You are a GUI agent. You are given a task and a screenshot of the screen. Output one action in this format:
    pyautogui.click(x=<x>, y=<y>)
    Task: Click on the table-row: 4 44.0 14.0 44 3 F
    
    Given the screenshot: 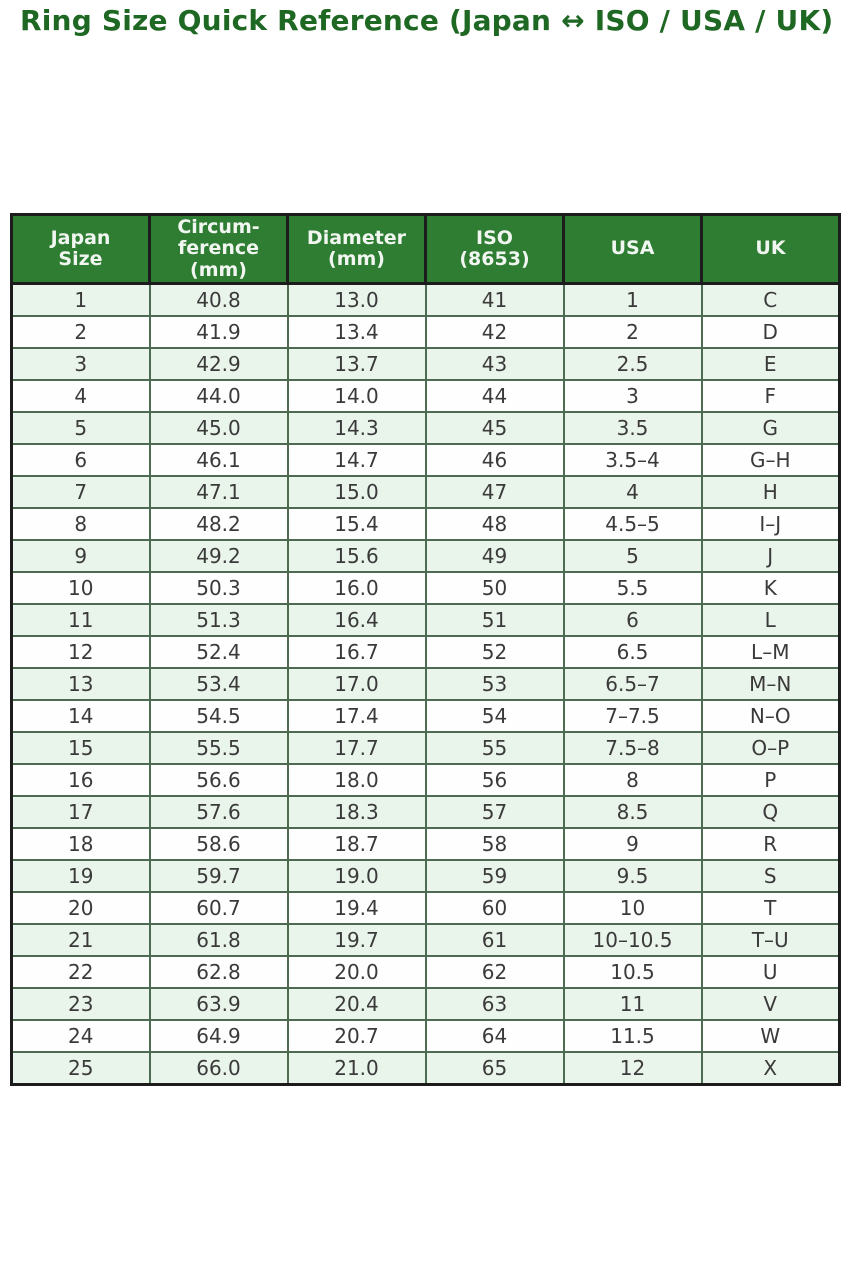 What is the action you would take?
    pyautogui.click(x=425, y=395)
    